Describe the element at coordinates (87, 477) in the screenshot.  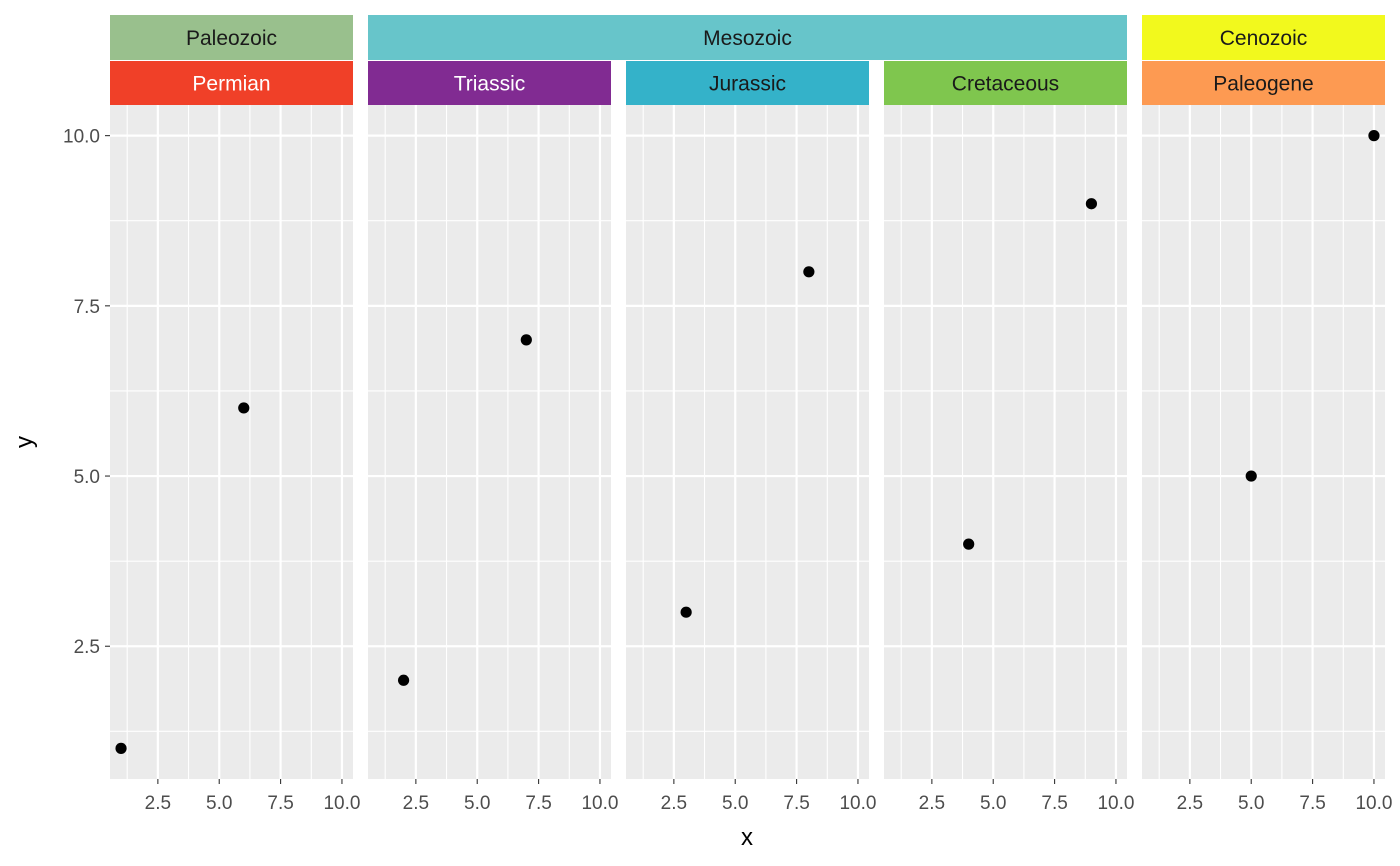
I see `y-tick-label: 5.0` at that location.